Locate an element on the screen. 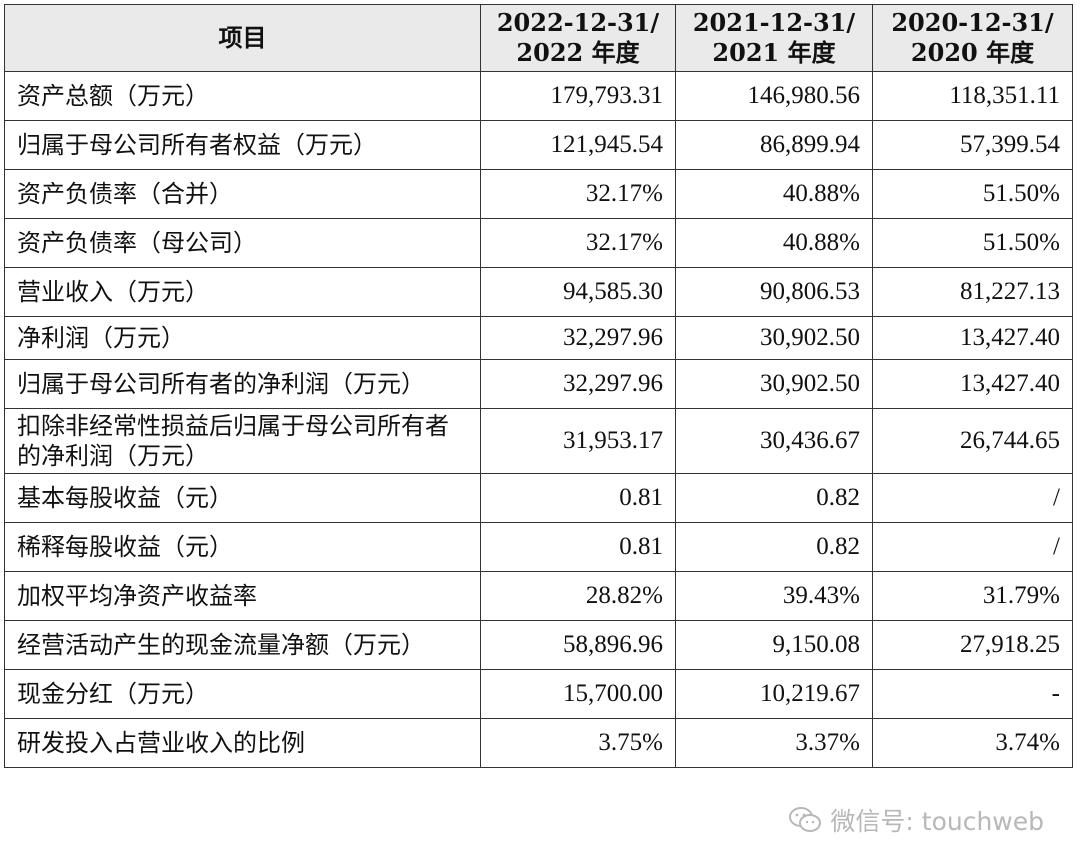  row-label: 经营活动产生的现金流量净额（万元） is located at coordinates (242, 645).